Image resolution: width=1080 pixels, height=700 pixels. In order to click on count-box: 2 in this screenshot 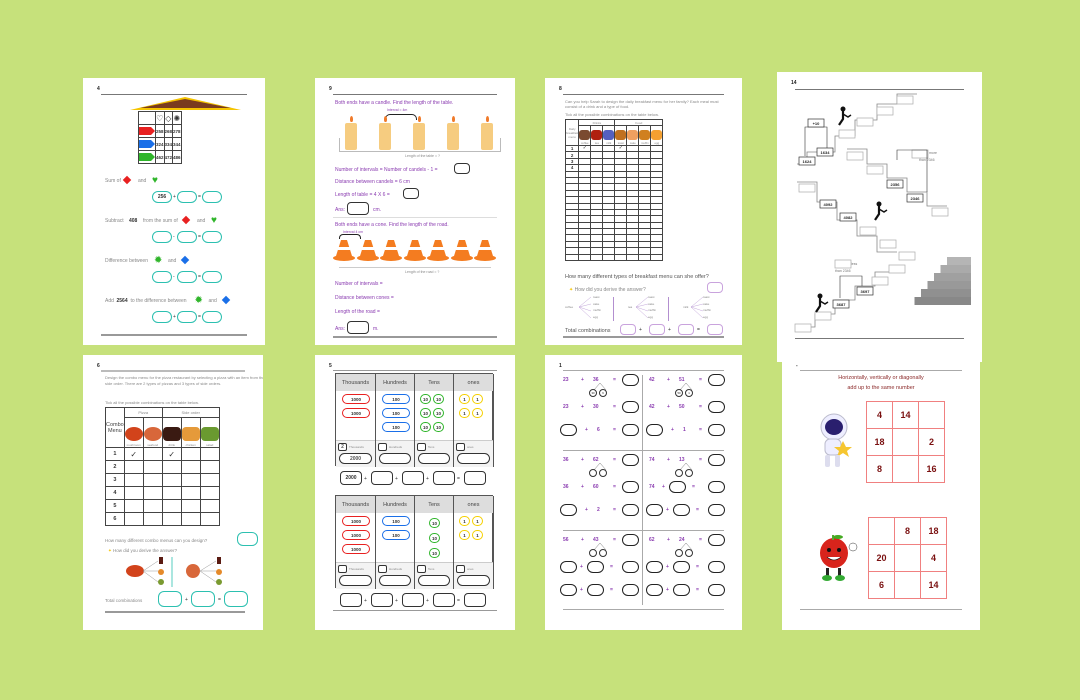, I will do `click(342, 447)`.